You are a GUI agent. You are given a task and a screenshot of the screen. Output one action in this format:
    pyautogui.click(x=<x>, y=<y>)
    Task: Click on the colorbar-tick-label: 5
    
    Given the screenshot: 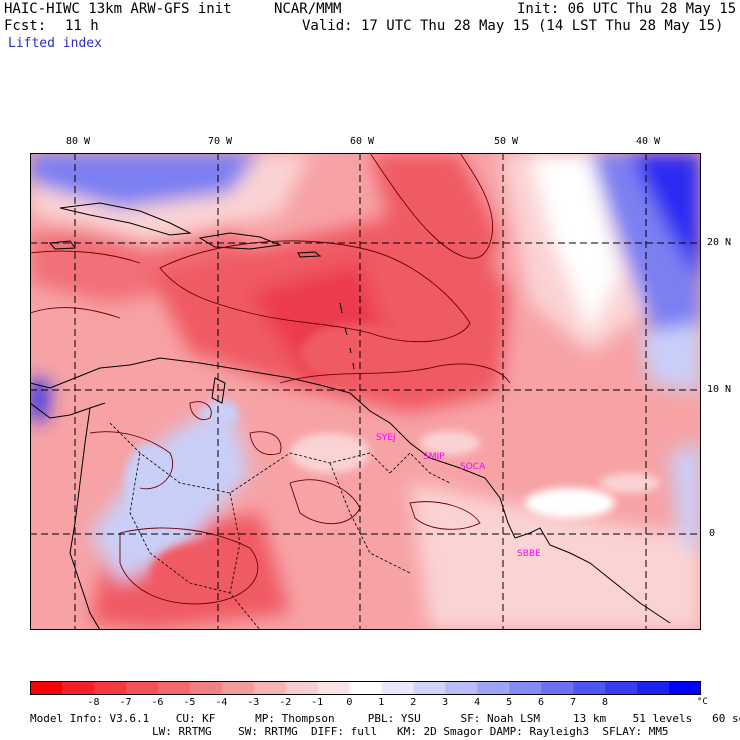 What is the action you would take?
    pyautogui.click(x=509, y=702)
    